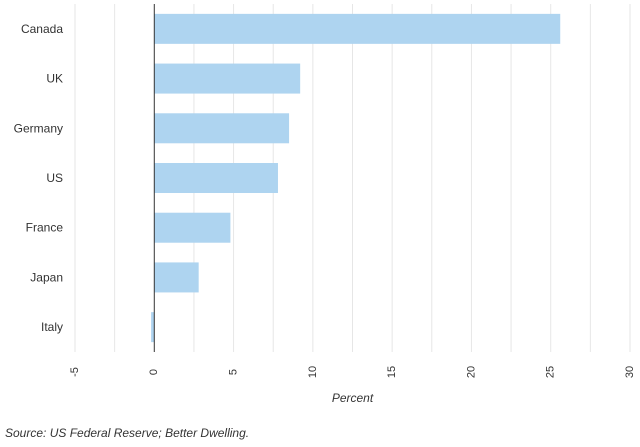 The width and height of the screenshot is (640, 447). Describe the element at coordinates (153, 327) in the screenshot. I see `bar-italy` at that location.